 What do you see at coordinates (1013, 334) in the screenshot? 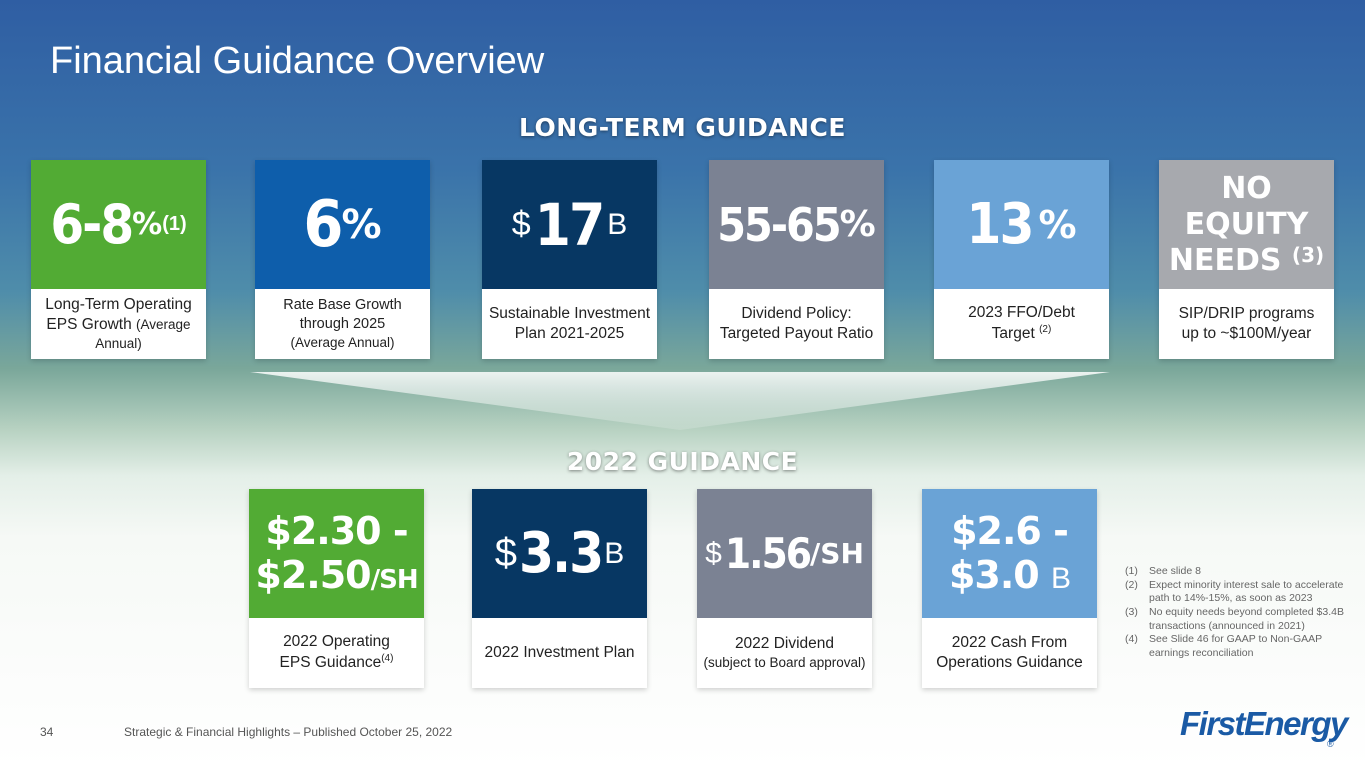
I see `card-label-line: Target` at bounding box center [1013, 334].